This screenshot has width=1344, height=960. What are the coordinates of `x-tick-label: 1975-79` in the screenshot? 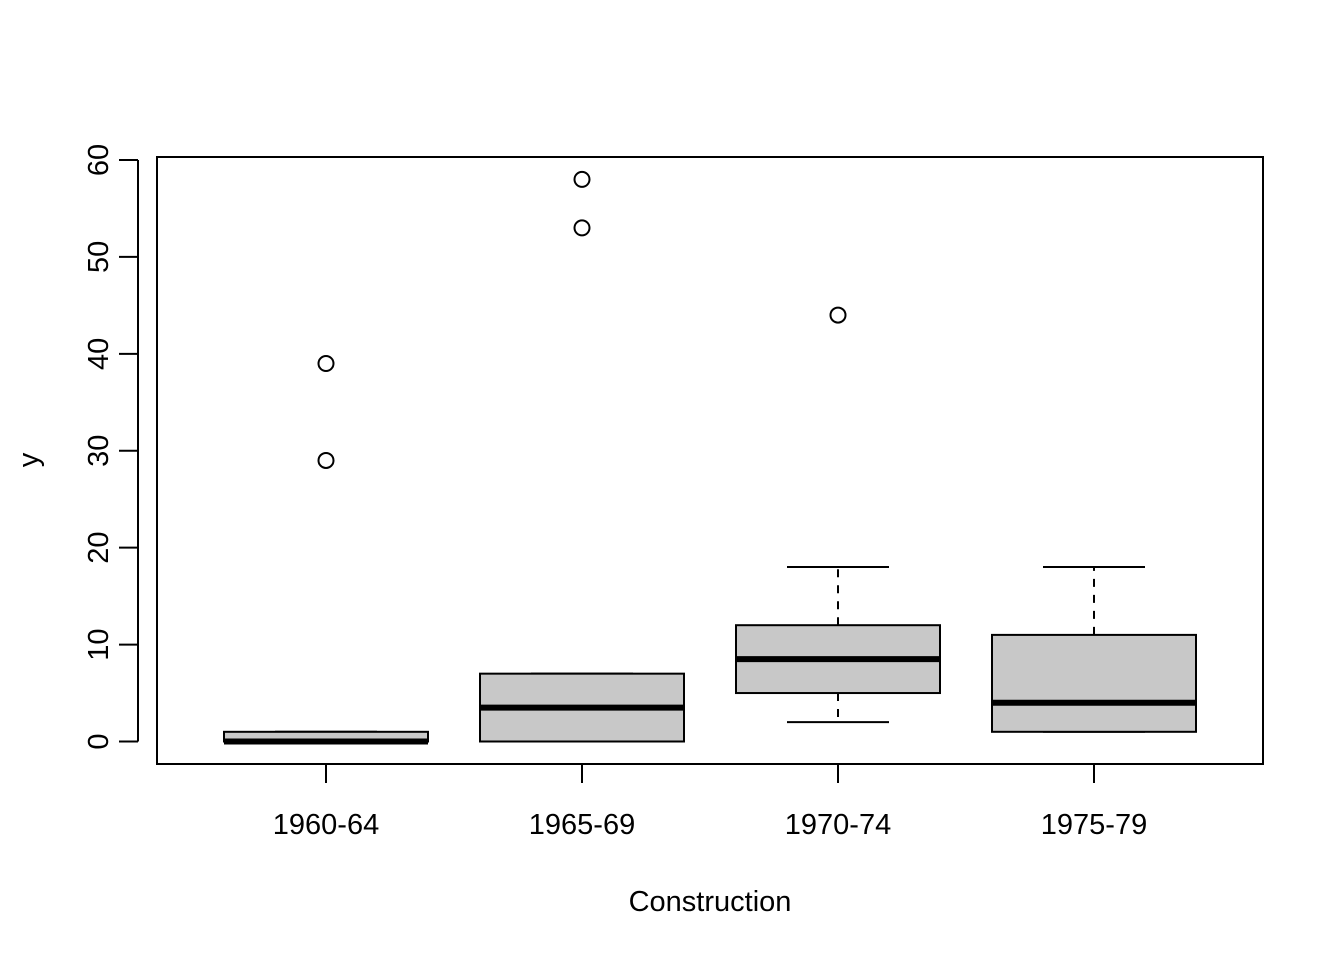 It's located at (1094, 825).